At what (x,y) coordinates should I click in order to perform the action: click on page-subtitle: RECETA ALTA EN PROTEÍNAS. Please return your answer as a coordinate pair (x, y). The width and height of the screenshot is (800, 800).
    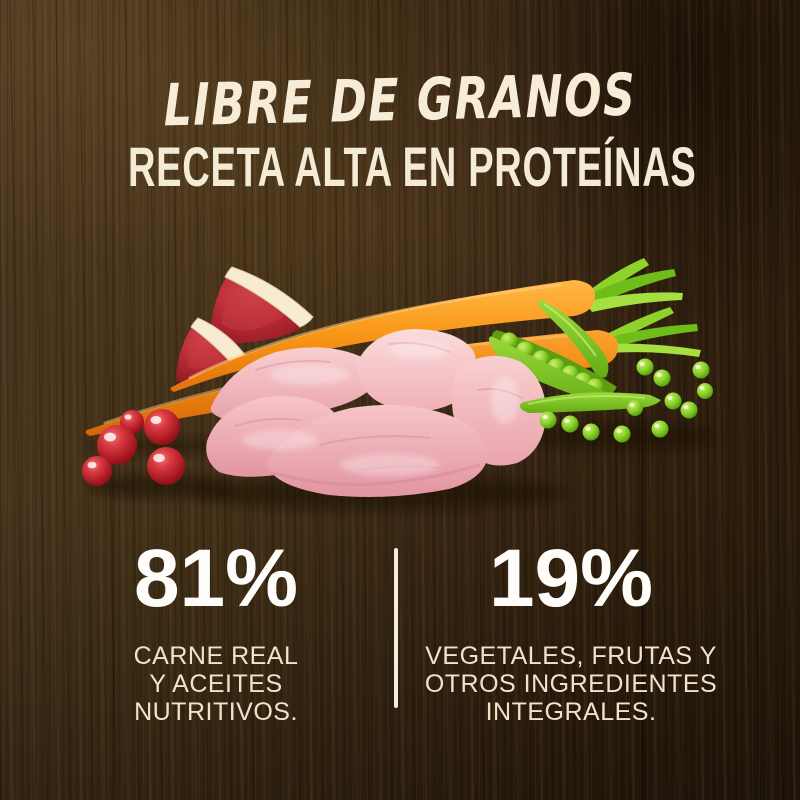
    Looking at the image, I should click on (412, 166).